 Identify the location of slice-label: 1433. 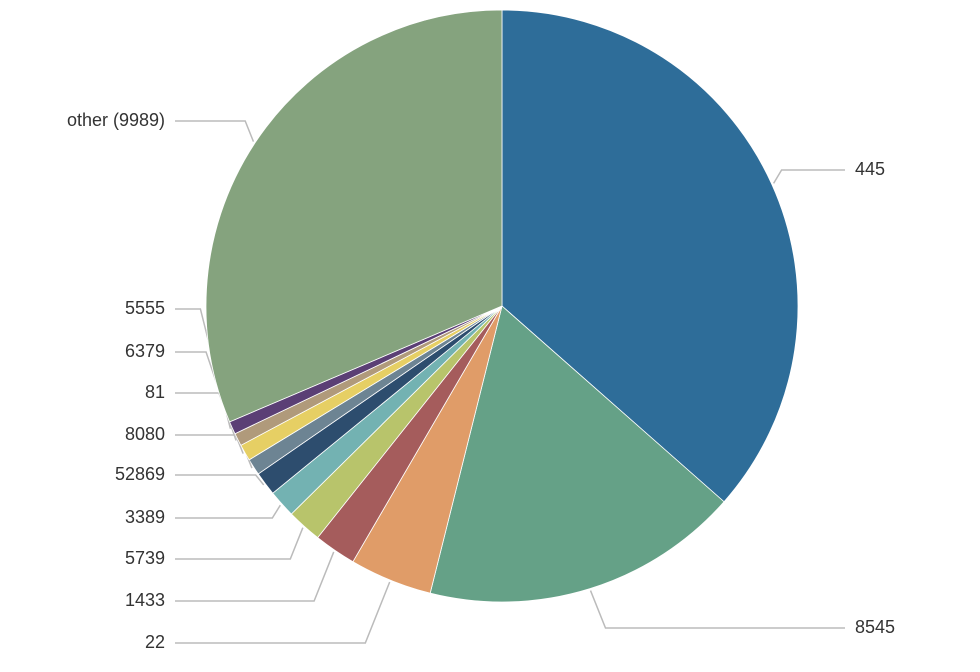
(145, 600).